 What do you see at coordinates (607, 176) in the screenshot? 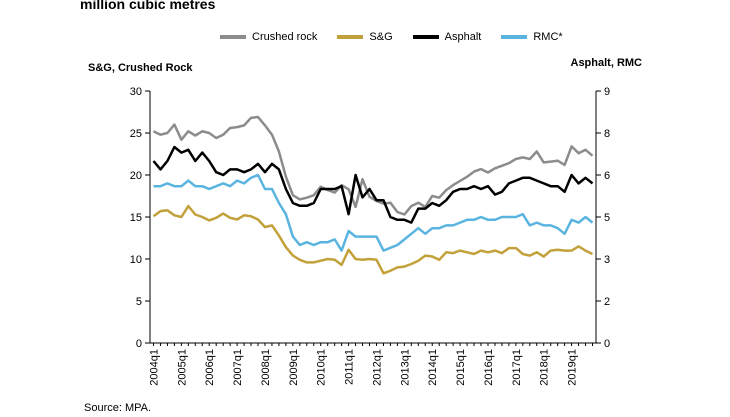
I see `right-tick-label: 6` at bounding box center [607, 176].